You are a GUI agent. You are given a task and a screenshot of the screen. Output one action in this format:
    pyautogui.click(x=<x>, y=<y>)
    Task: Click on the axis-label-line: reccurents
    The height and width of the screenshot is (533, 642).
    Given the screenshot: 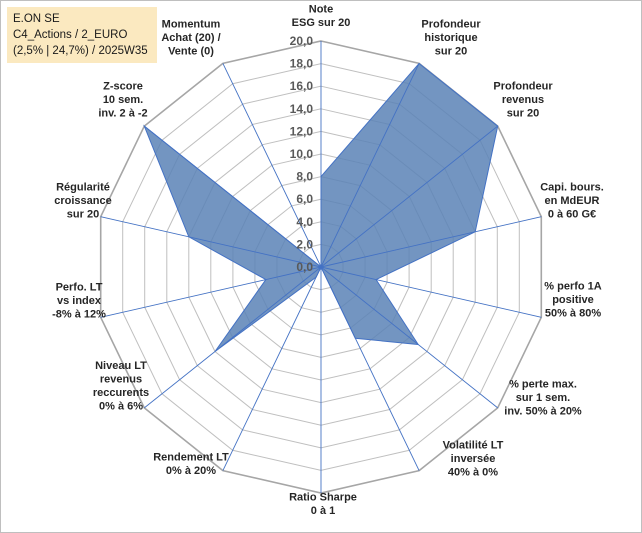 What is the action you would take?
    pyautogui.click(x=121, y=393)
    